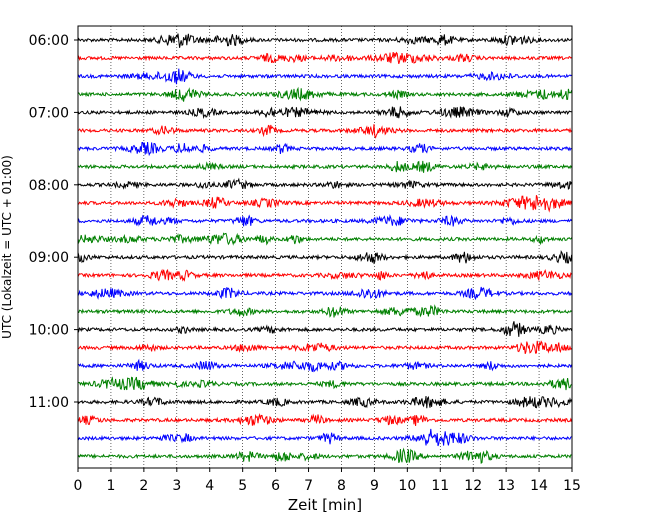 Image resolution: width=650 pixels, height=520 pixels. I want to click on x-tick-label: 2, so click(143, 486).